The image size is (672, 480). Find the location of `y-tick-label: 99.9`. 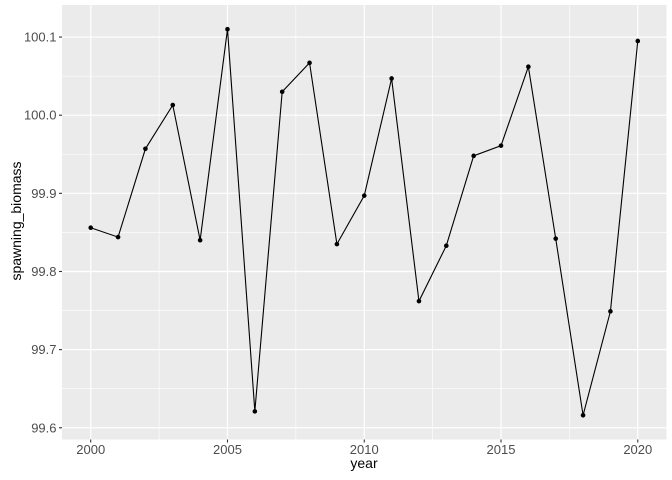

y-tick-label: 99.9 is located at coordinates (43, 193).